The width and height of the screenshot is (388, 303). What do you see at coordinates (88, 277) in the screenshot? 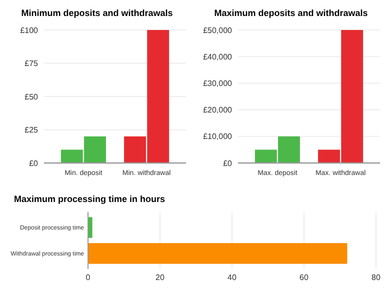
I see `x-tick-label: 0` at bounding box center [88, 277].